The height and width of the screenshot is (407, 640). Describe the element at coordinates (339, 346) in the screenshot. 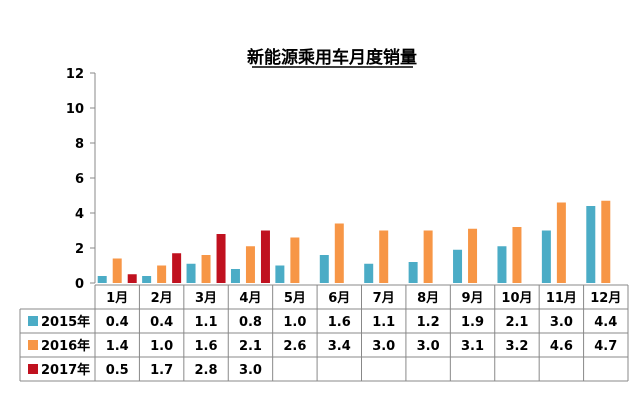

I see `data-label: 3.4` at that location.